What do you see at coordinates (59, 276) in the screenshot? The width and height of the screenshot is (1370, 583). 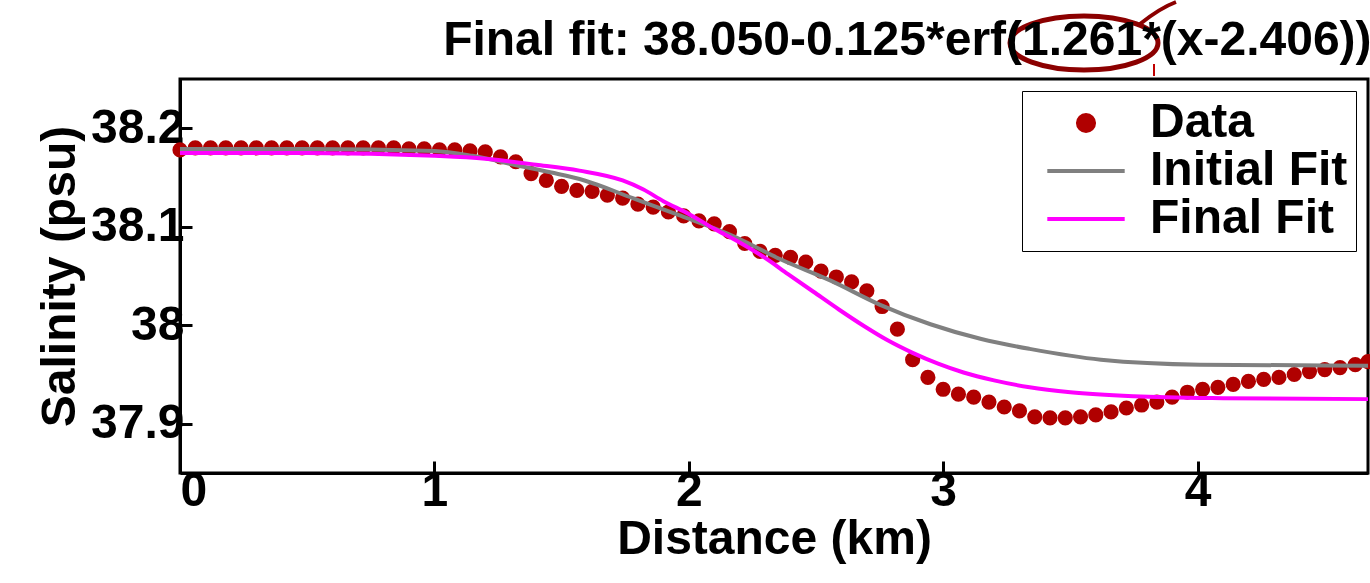 I see `y-axis-title: Salinity (psu)` at bounding box center [59, 276].